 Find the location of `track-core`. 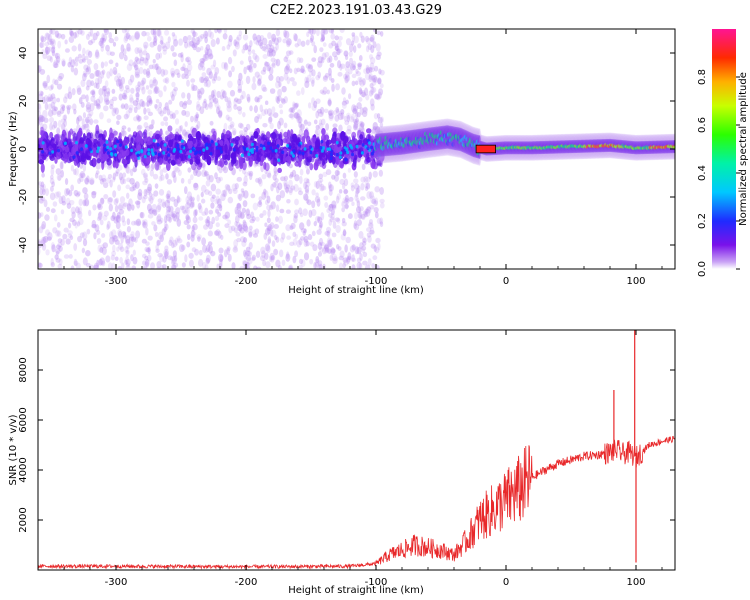

track-core is located at coordinates (420, 147).